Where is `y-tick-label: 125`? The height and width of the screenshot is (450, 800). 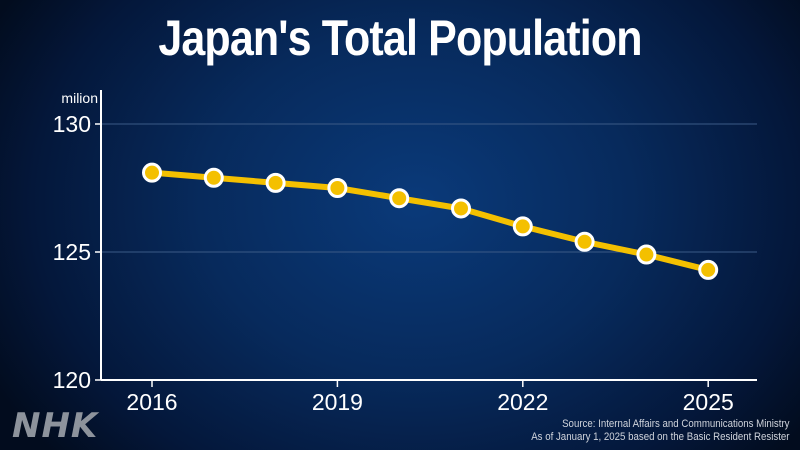 y-tick-label: 125 is located at coordinates (72, 252).